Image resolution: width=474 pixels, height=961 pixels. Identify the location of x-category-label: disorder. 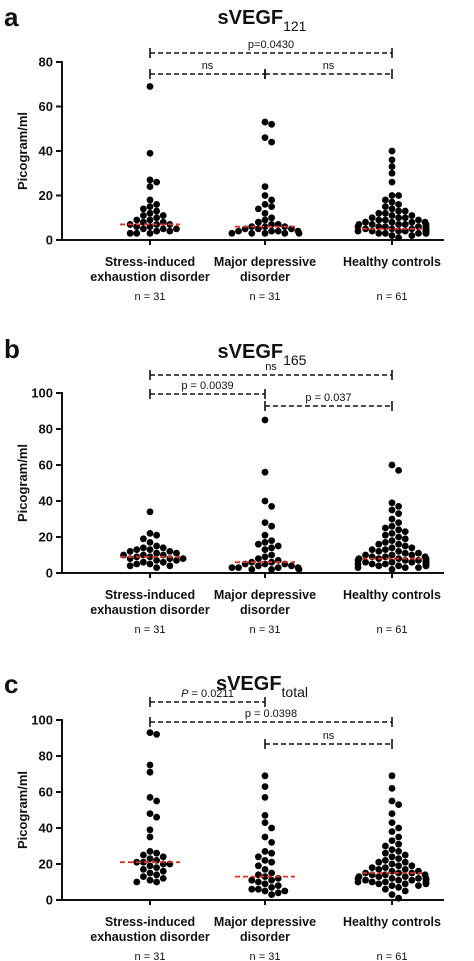
(265, 937).